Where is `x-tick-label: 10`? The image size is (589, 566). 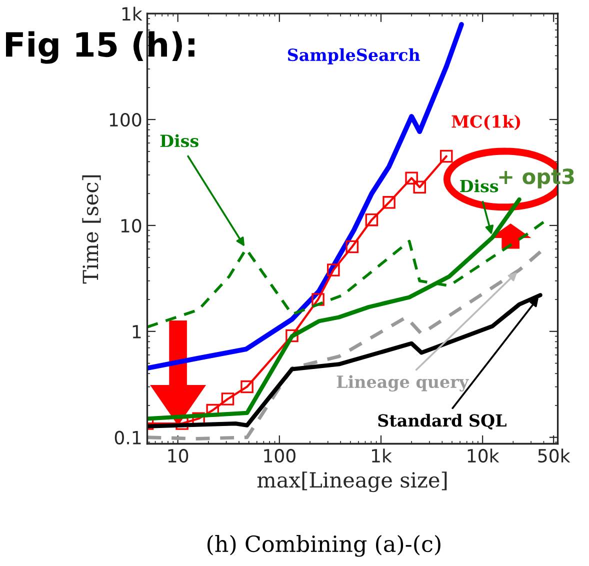
x-tick-label: 10 is located at coordinates (178, 455).